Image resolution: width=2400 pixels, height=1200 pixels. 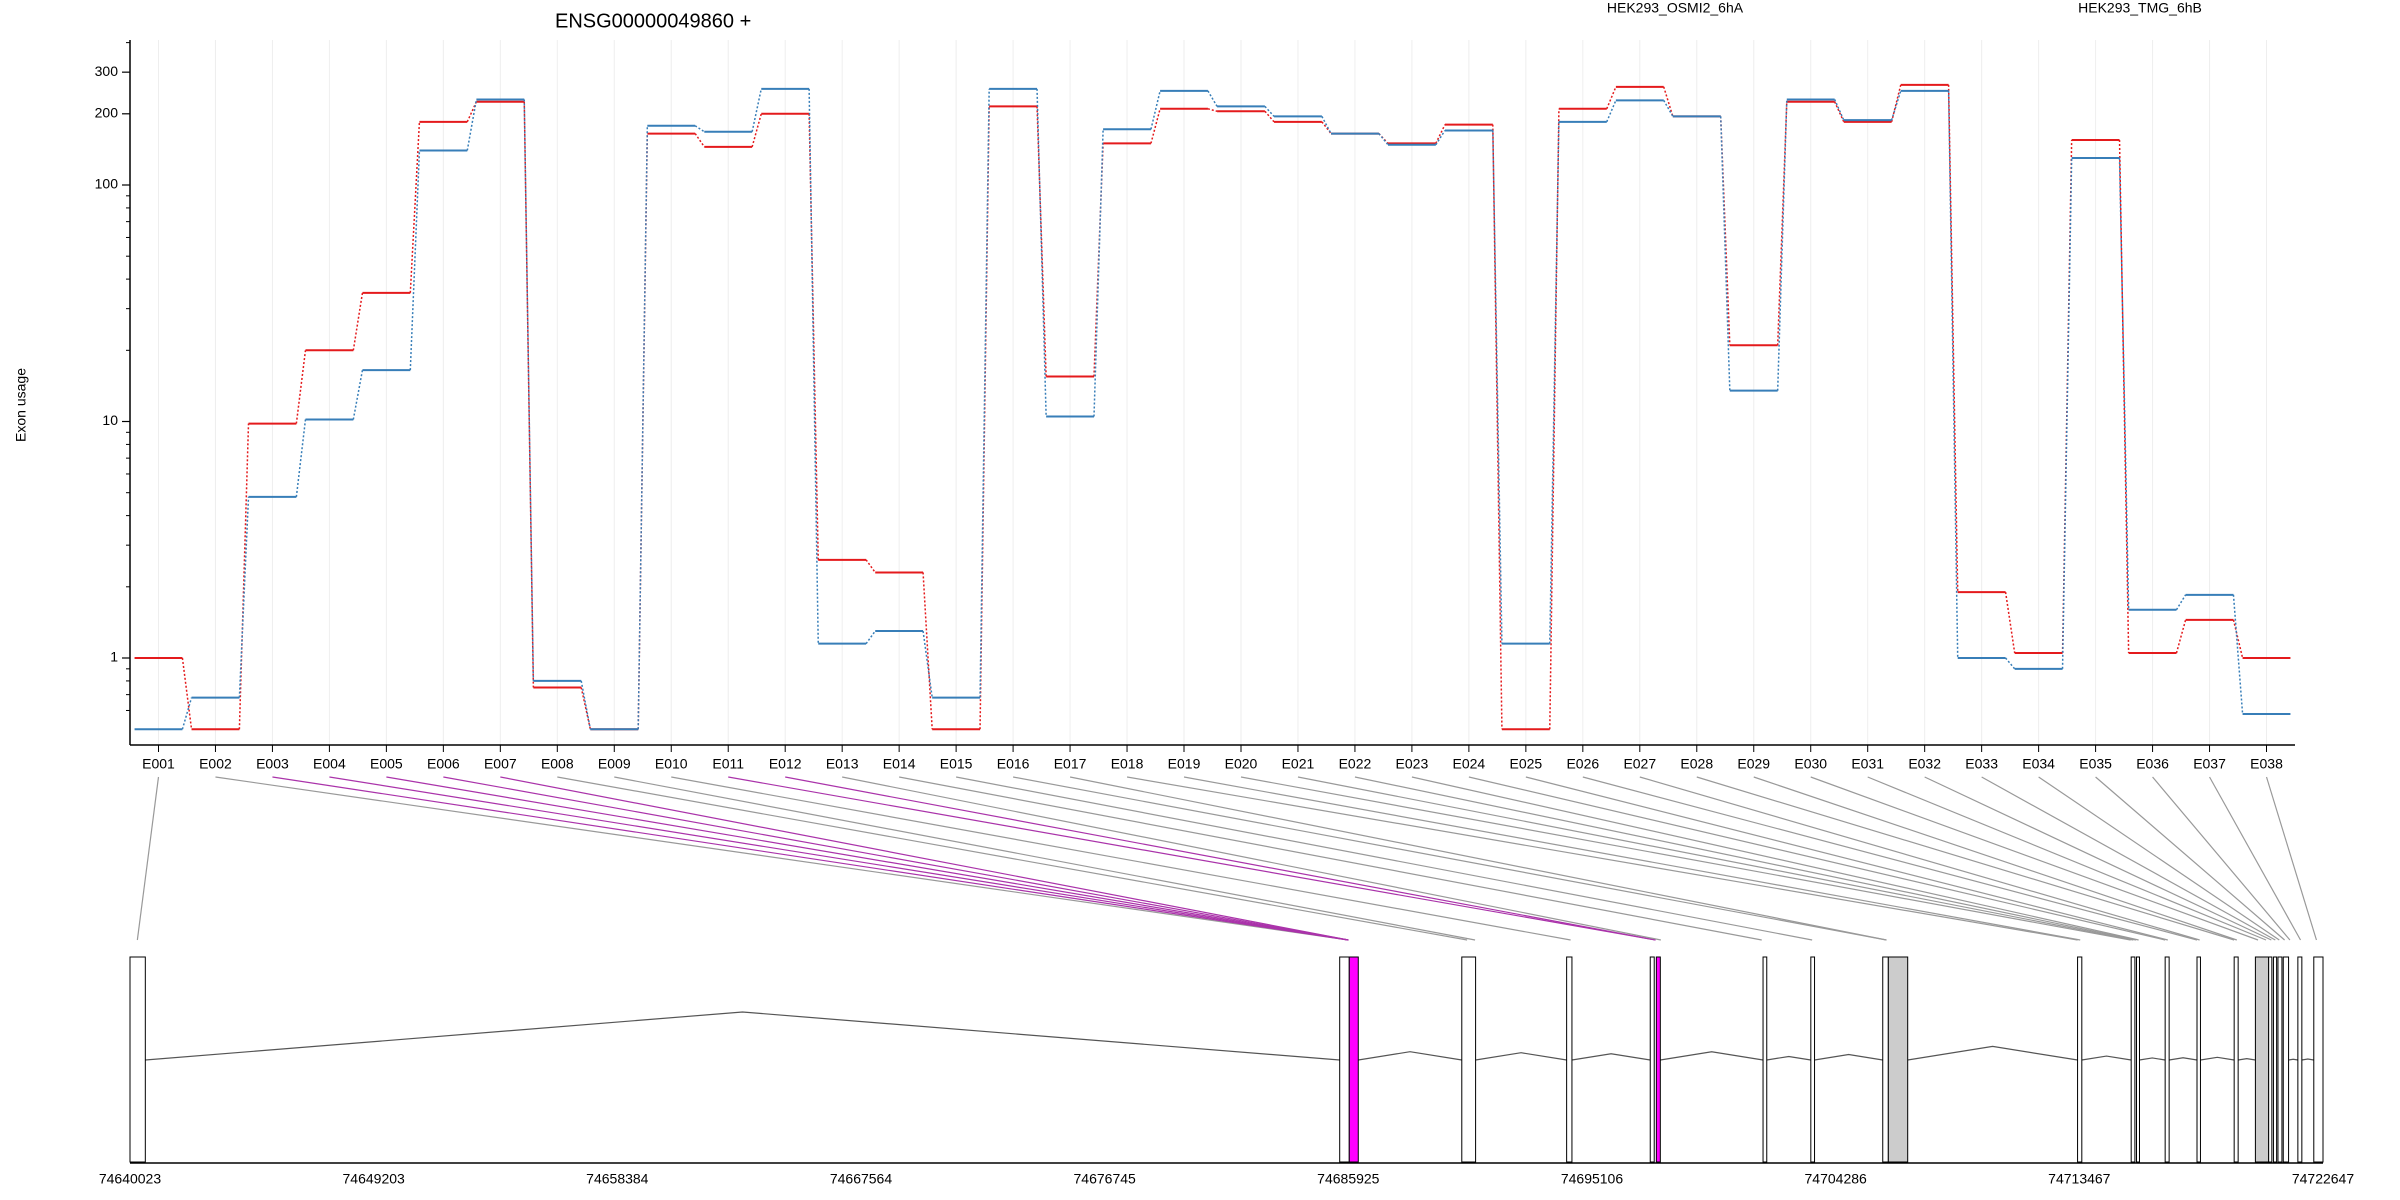 What do you see at coordinates (107, 184) in the screenshot?
I see `y-tick-label: 100` at bounding box center [107, 184].